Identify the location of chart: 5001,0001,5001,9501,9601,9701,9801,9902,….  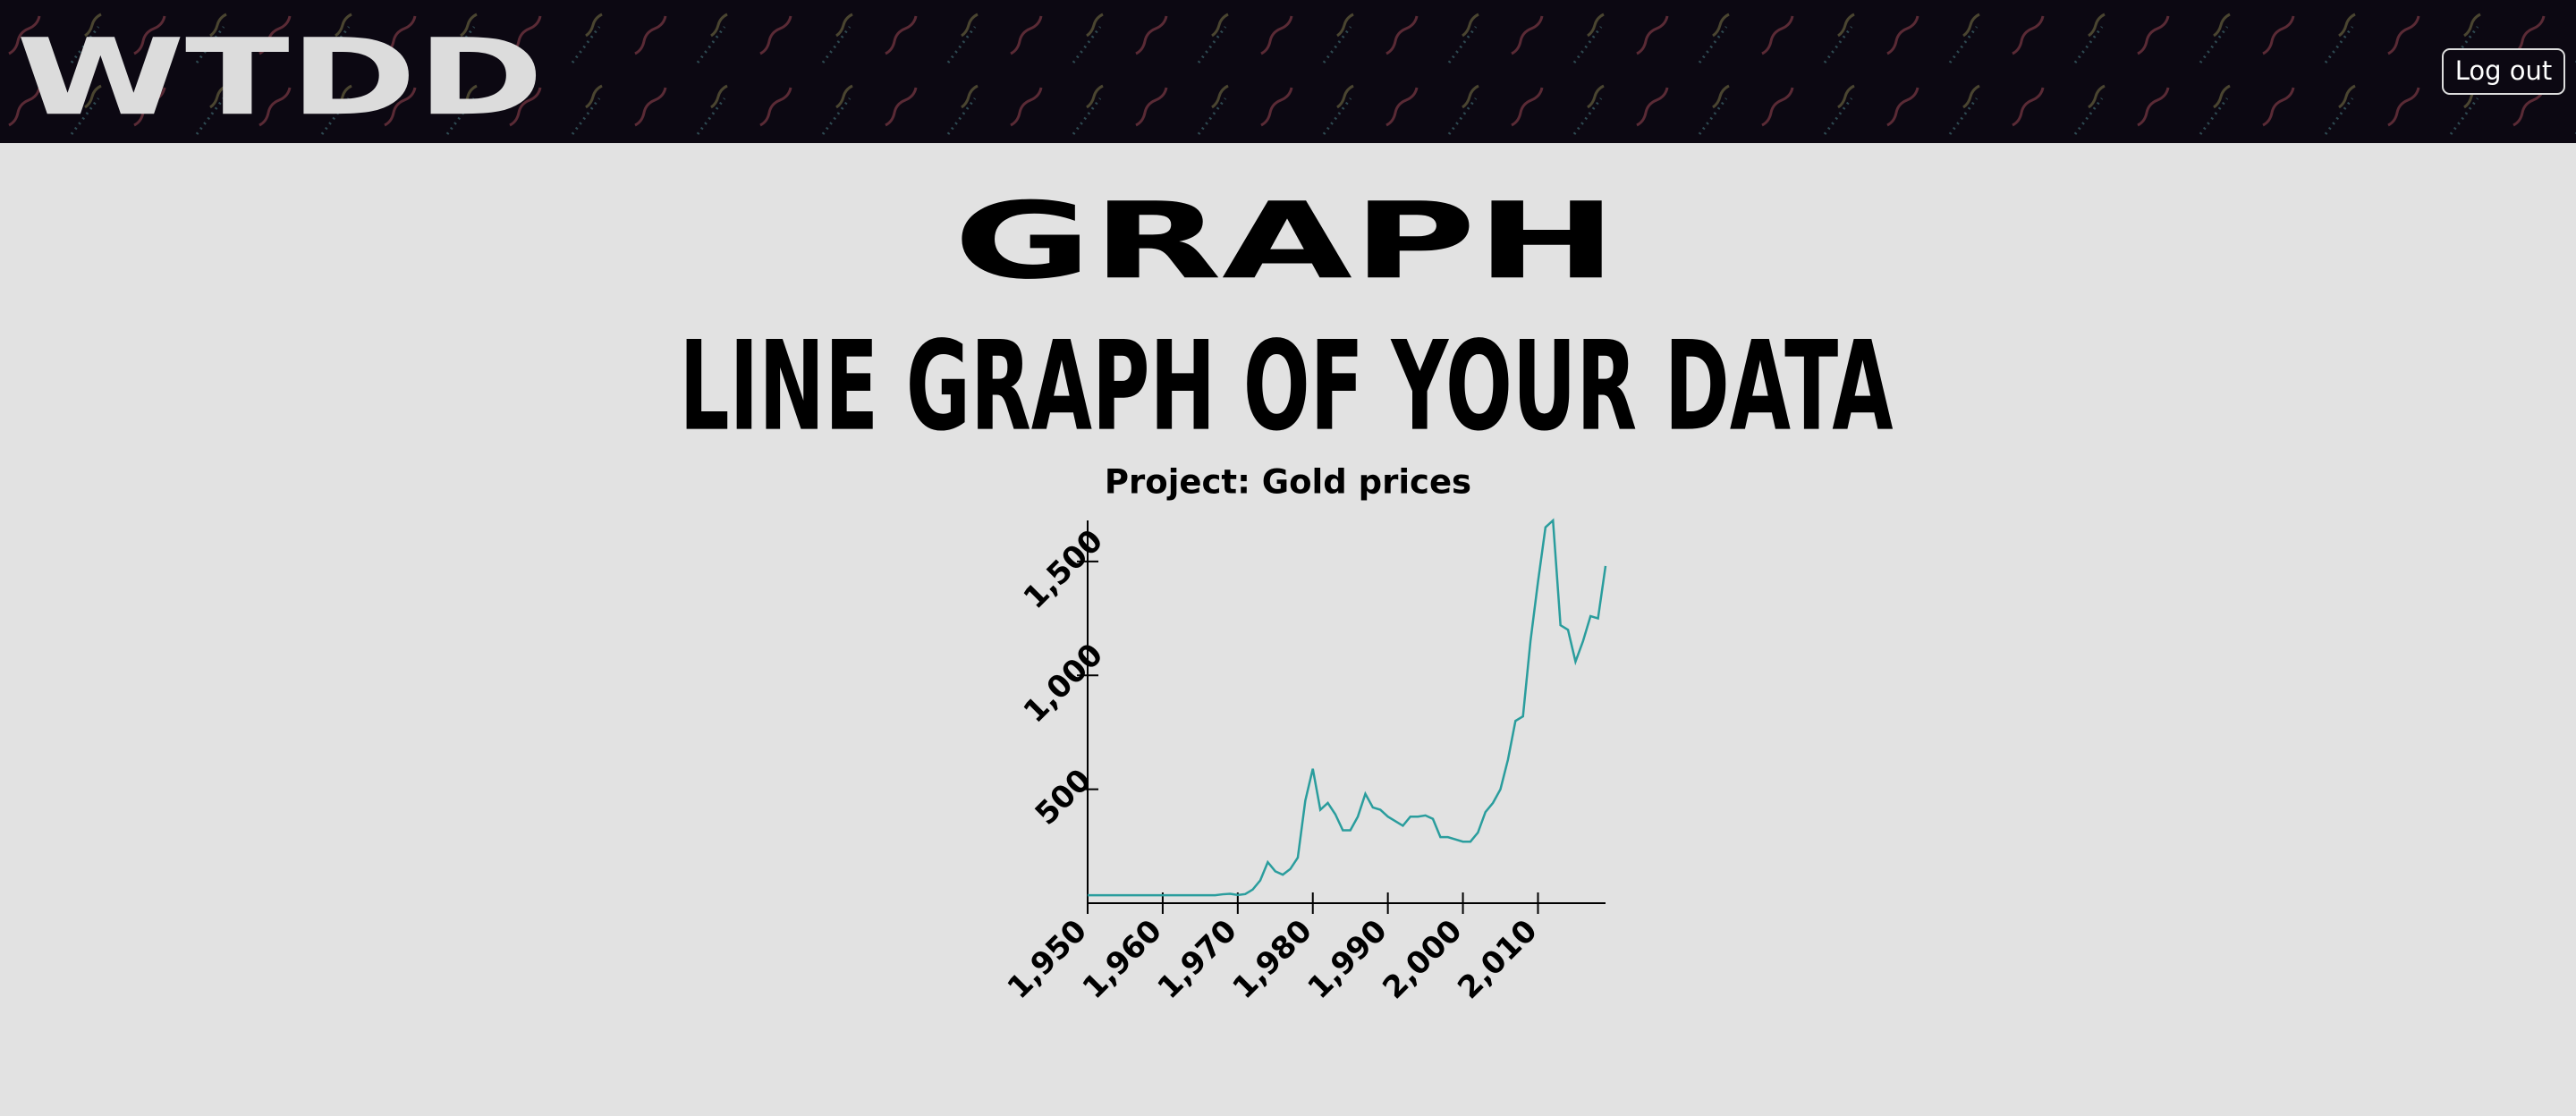
(1304, 762).